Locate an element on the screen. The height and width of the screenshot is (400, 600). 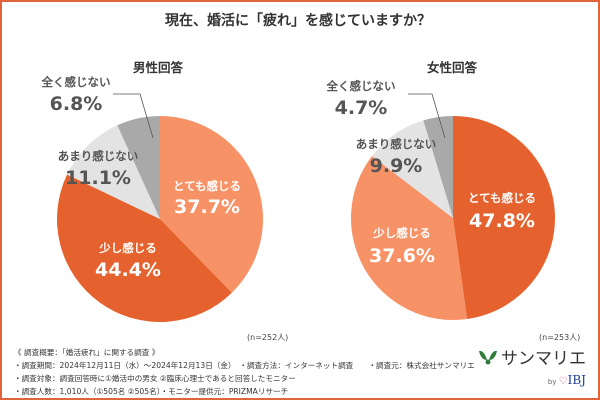
female-slice-somewhat-tired is located at coordinates (409, 237).